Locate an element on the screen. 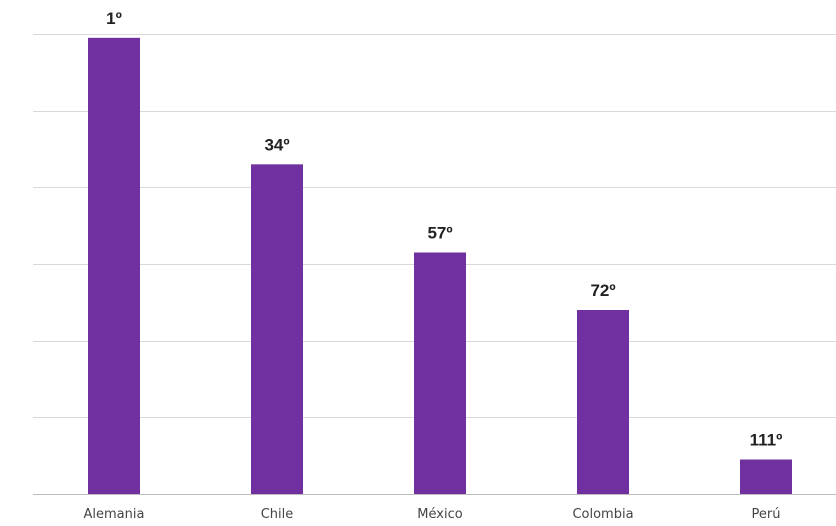 This screenshot has width=836, height=526. x-tick-label: México is located at coordinates (439, 514).